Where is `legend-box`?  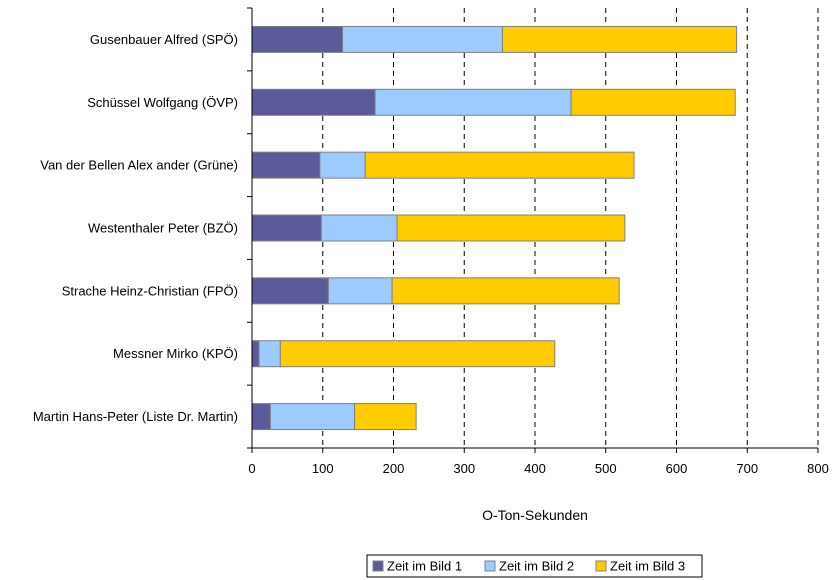
legend-box is located at coordinates (534, 566).